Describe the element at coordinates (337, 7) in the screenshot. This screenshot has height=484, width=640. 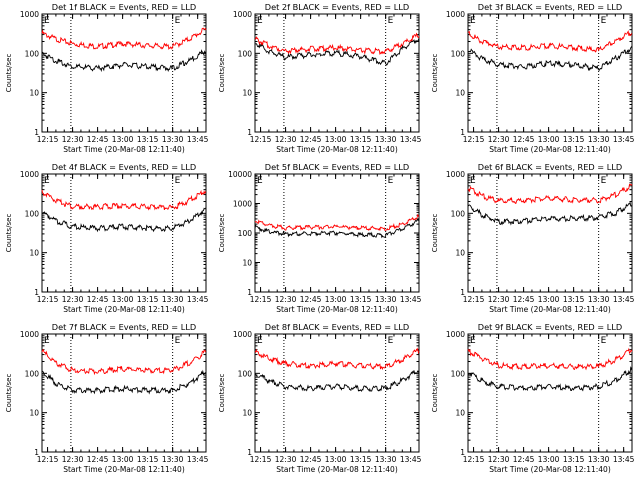
I see `panel-title: Det 2f BLACK = Events, RED = LLD` at that location.